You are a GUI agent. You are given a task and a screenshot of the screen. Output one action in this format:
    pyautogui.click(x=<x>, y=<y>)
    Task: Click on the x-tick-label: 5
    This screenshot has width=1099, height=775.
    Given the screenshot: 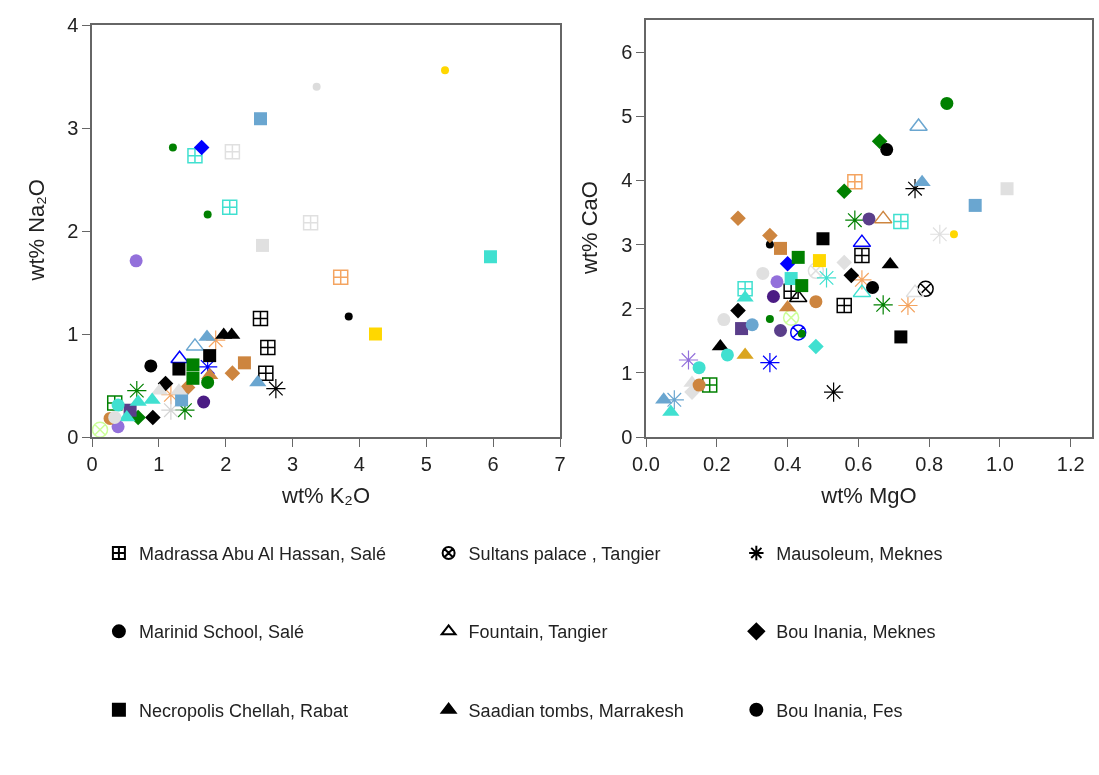 What is the action you would take?
    pyautogui.click(x=426, y=463)
    